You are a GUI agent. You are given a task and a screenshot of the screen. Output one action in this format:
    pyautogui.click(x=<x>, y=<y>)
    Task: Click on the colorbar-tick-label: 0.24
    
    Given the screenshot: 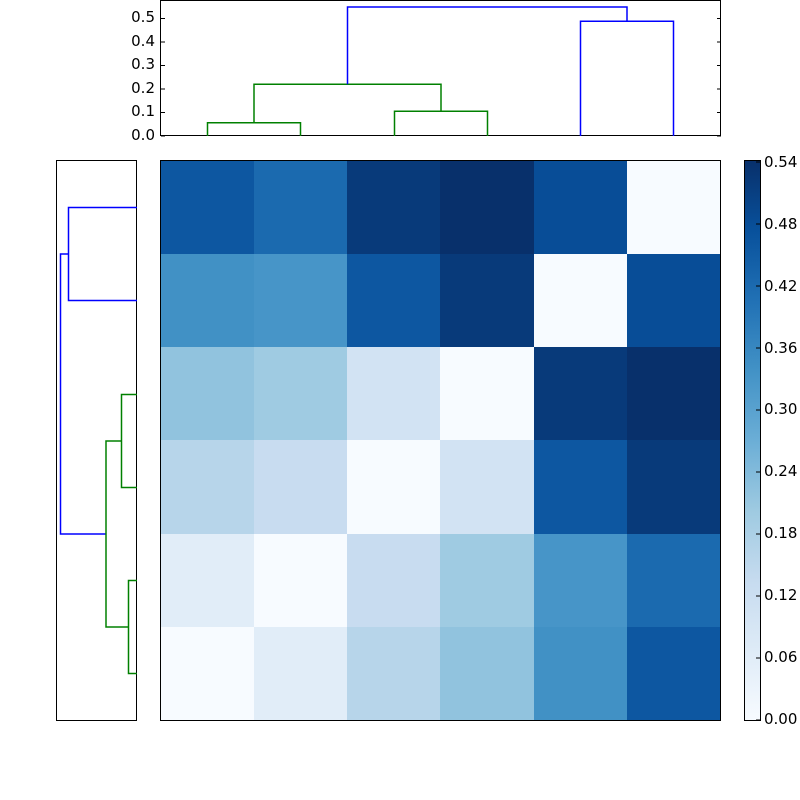 What is the action you would take?
    pyautogui.click(x=781, y=471)
    